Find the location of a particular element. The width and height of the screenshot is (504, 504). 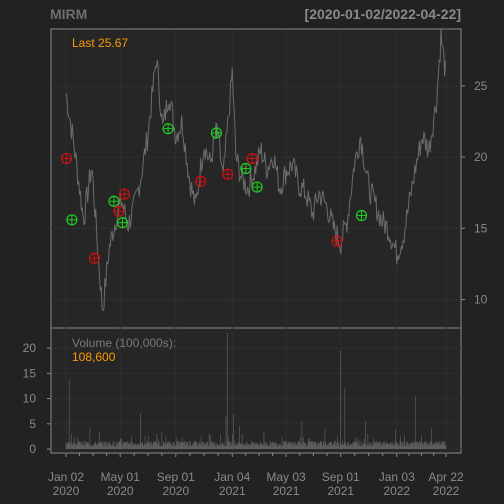

chart-title: MIRM is located at coordinates (68, 14).